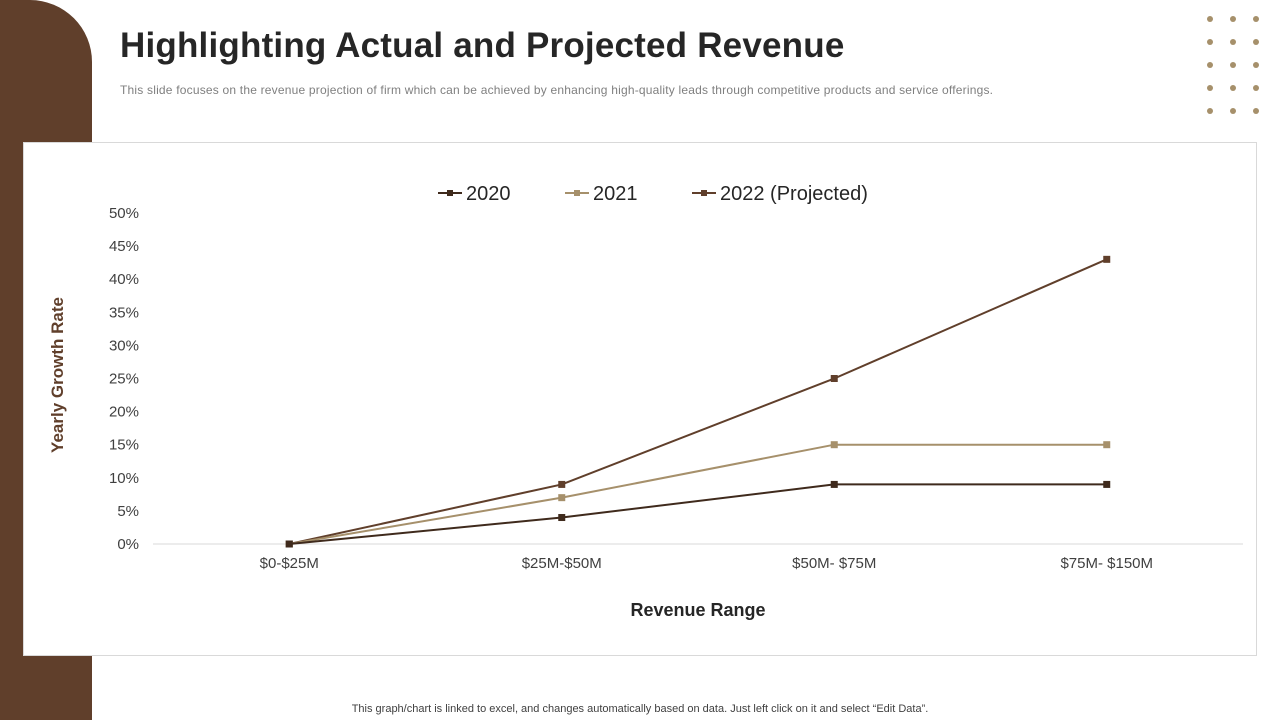 The width and height of the screenshot is (1280, 720). Describe the element at coordinates (834, 563) in the screenshot. I see `x-tick-label: $50M- $75M` at that location.